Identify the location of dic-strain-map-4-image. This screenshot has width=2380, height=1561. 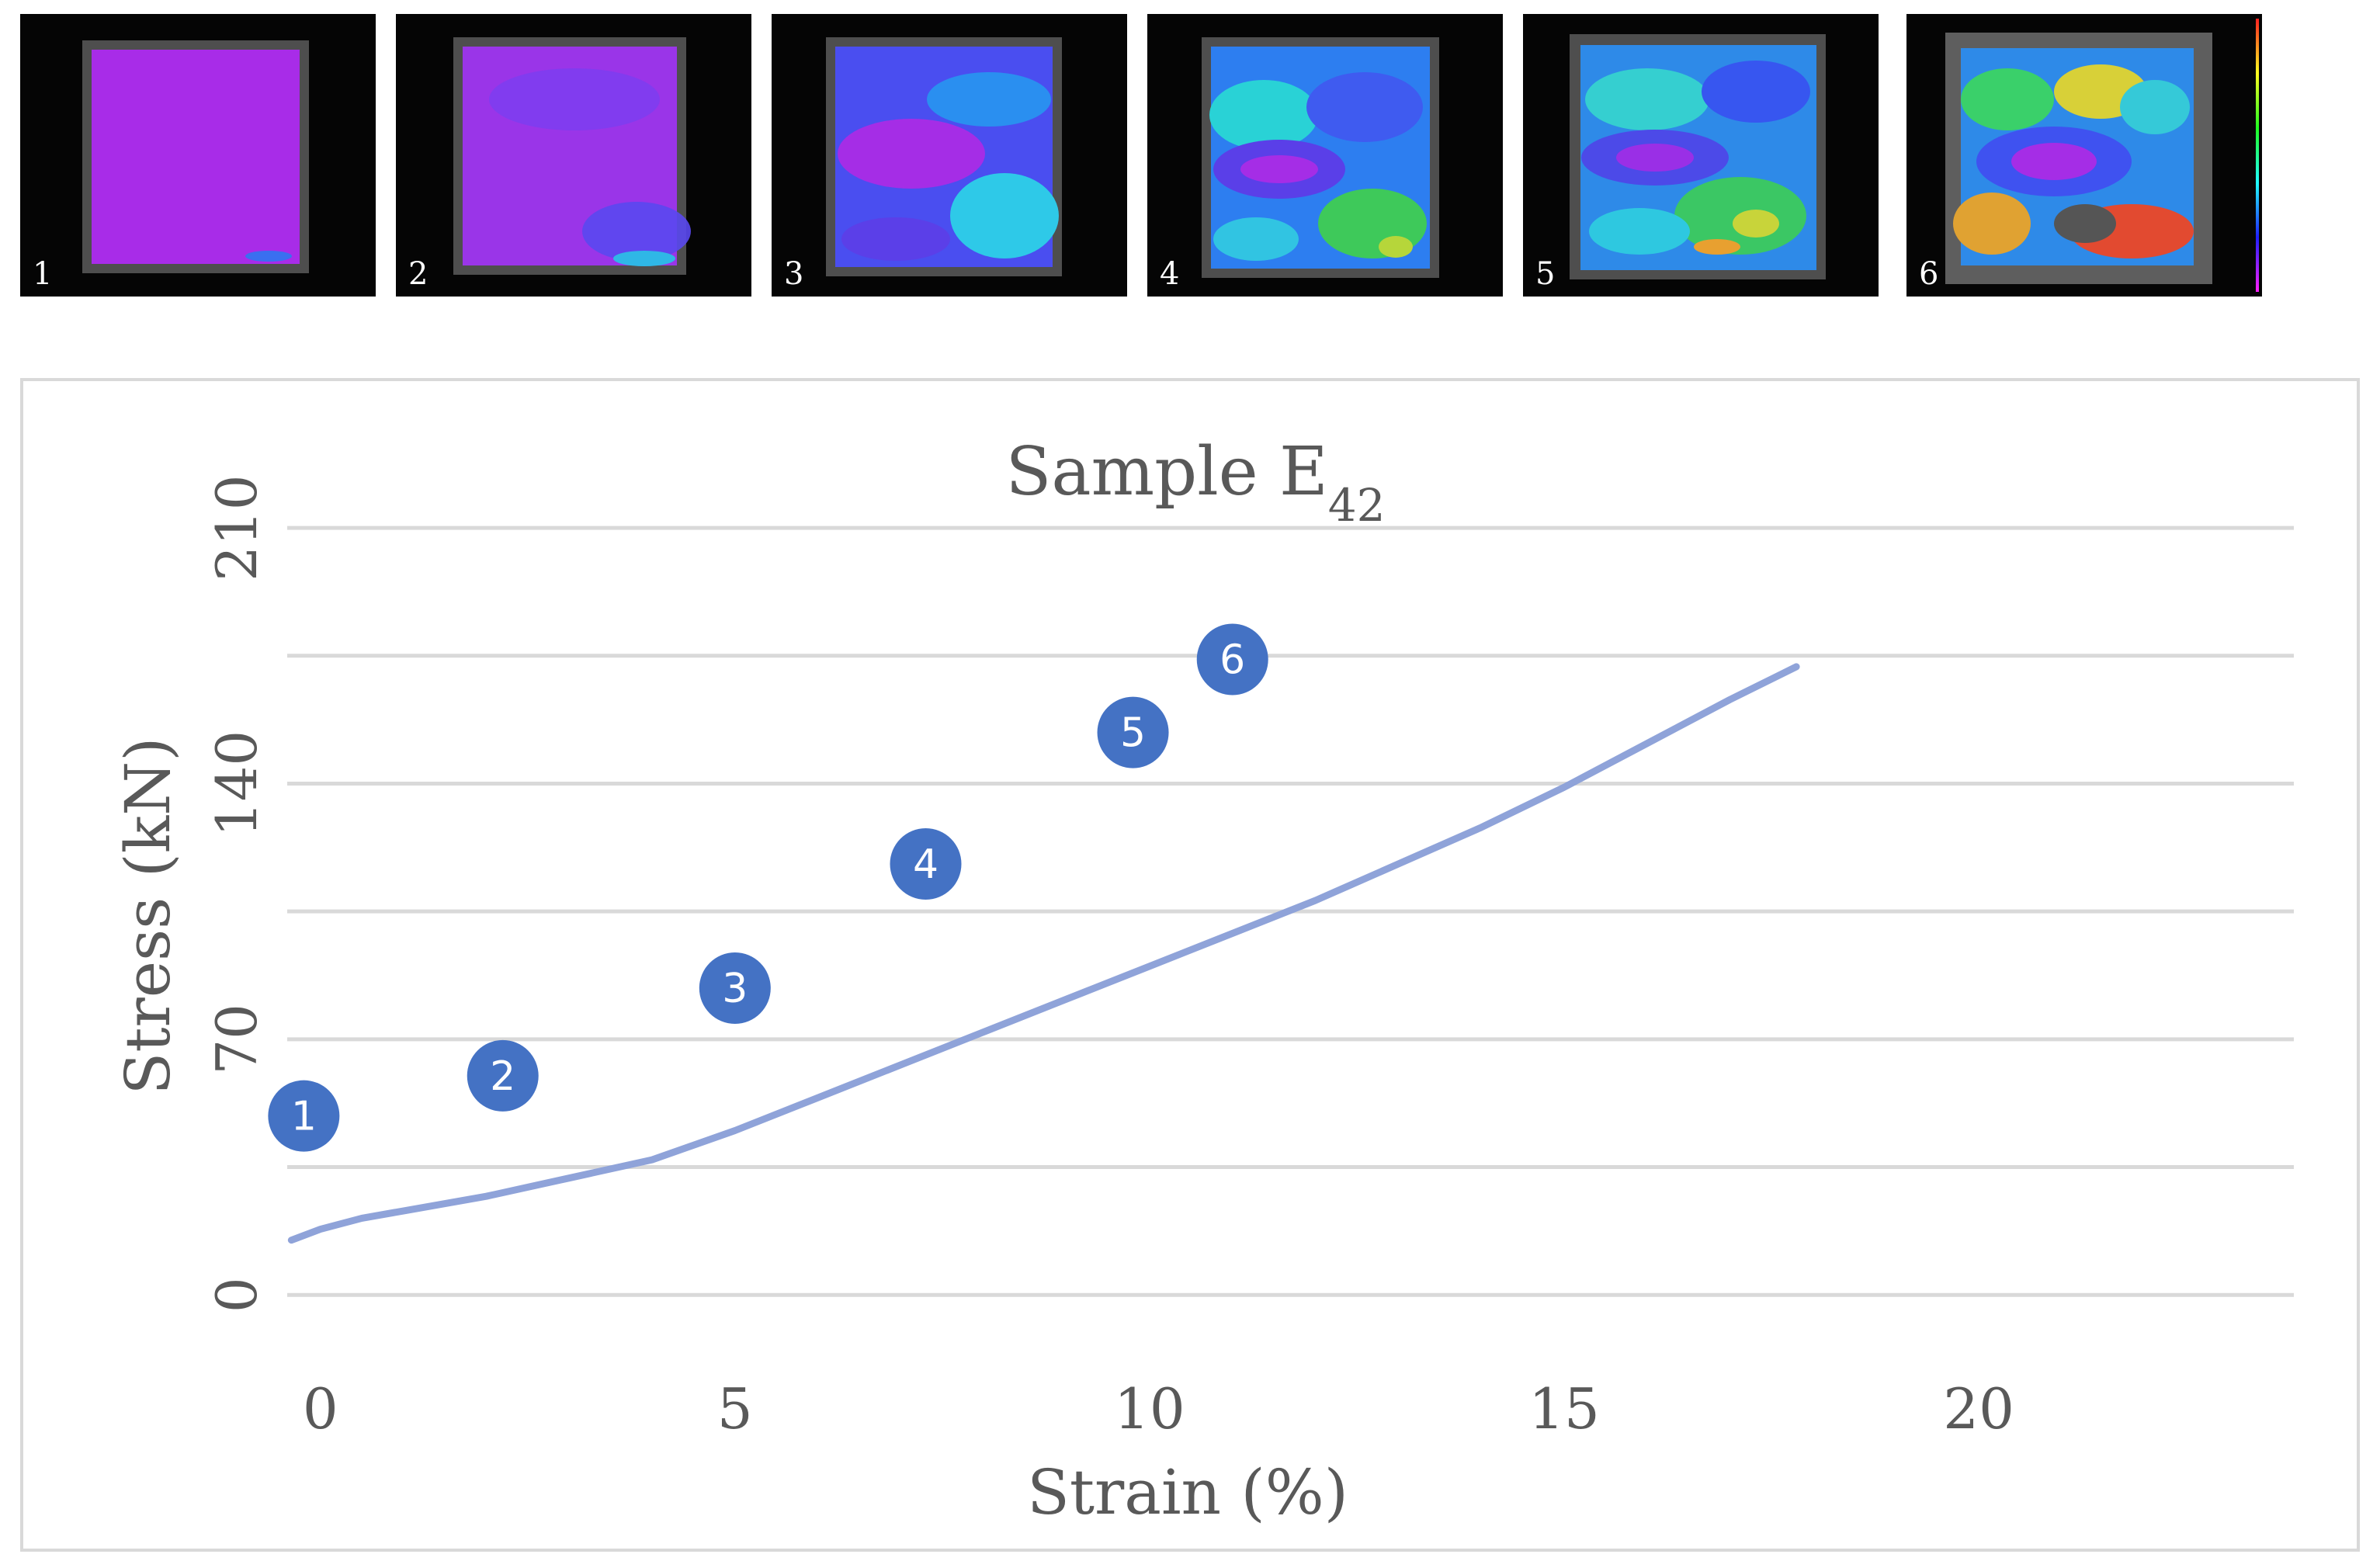
(1325, 155).